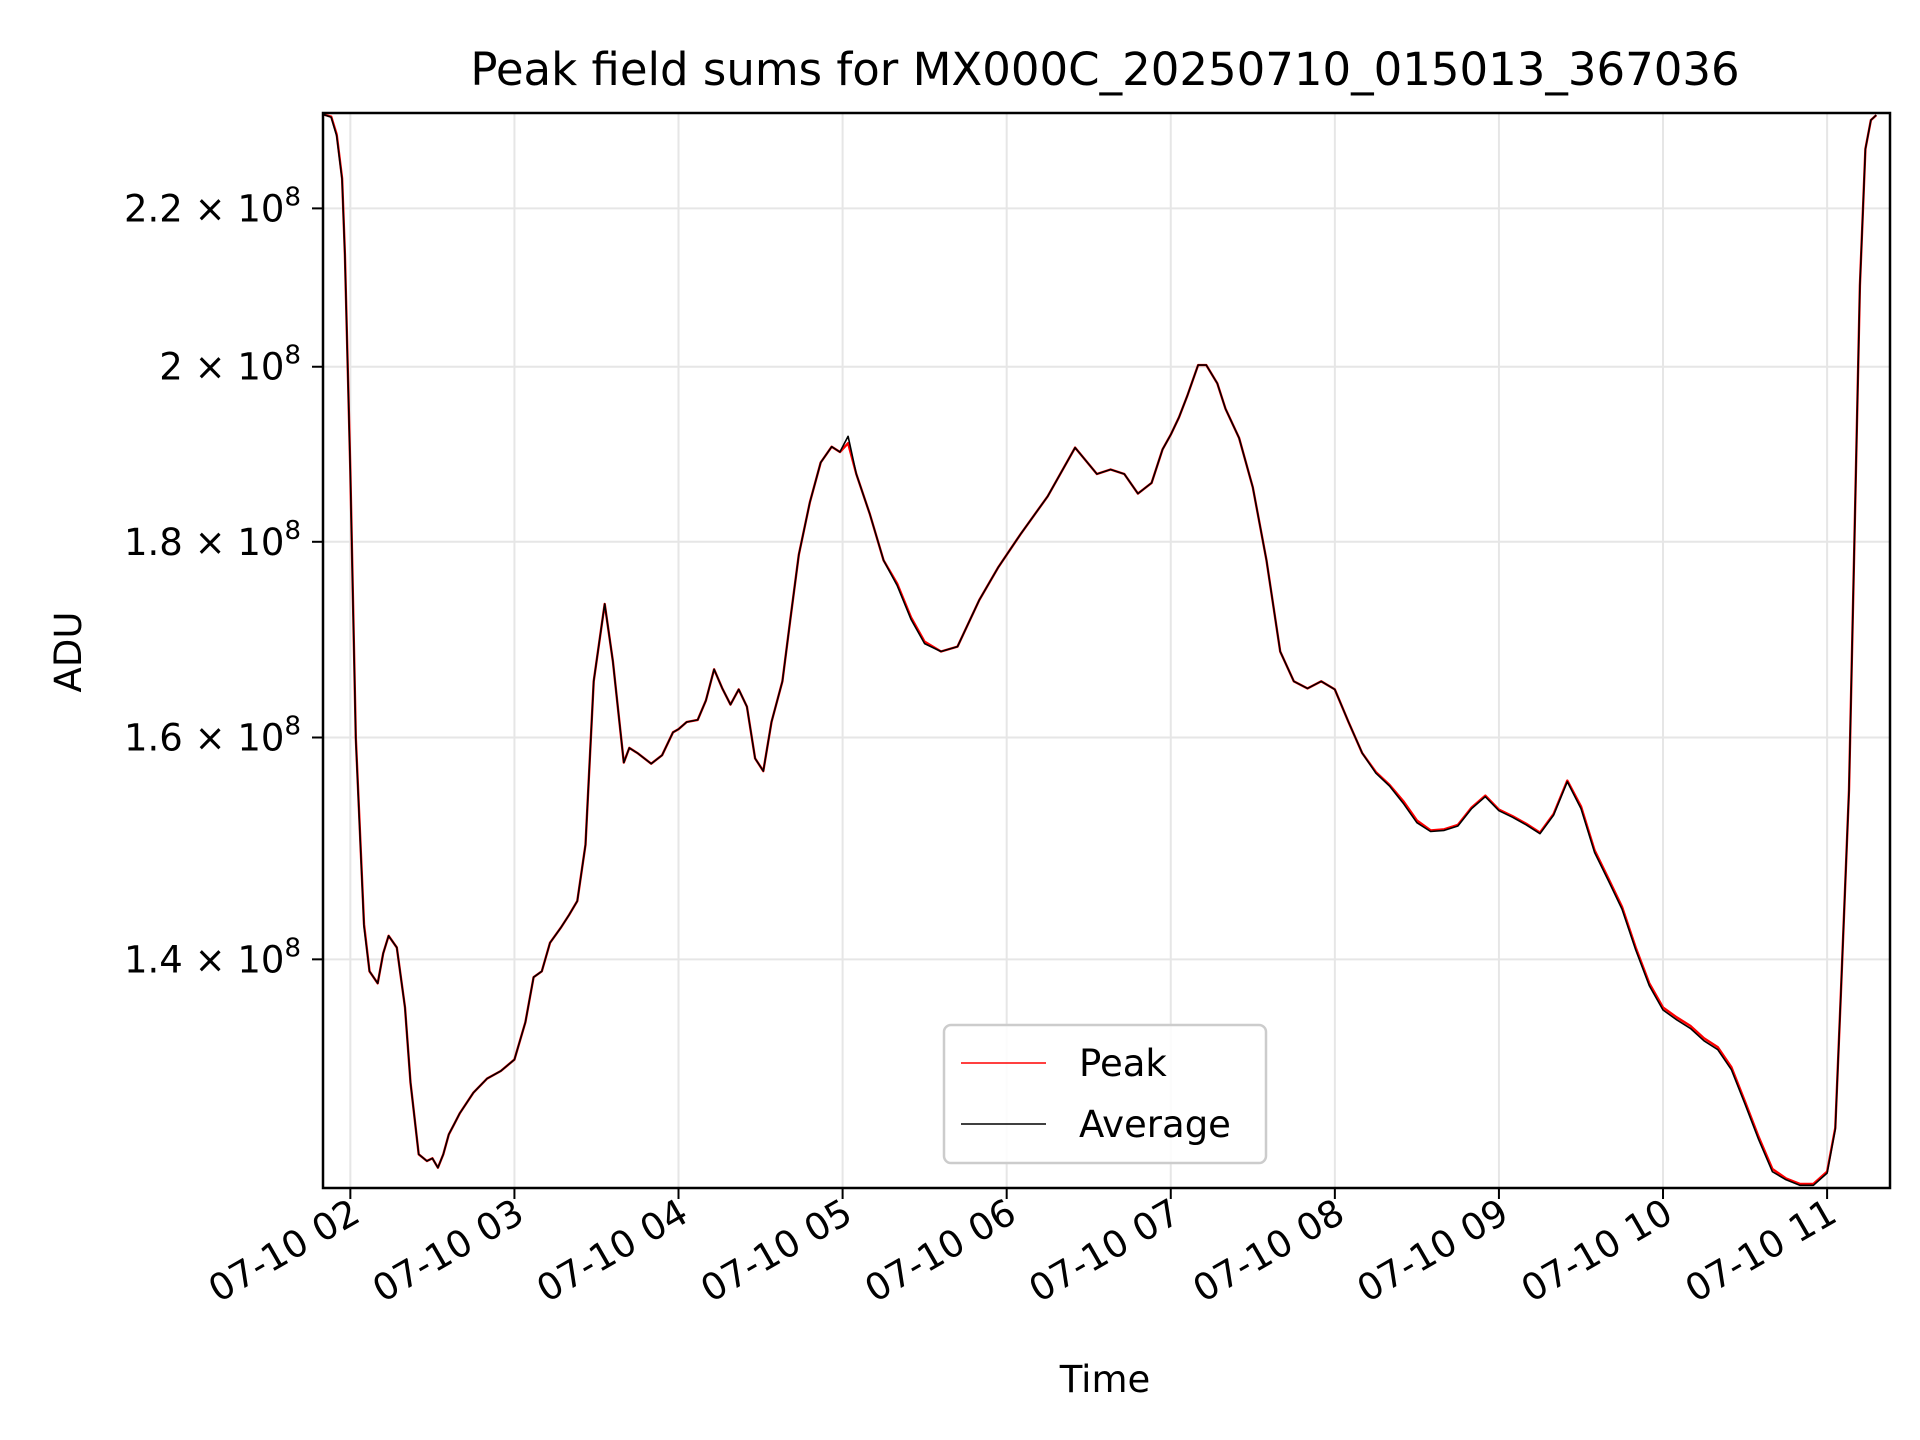 The image size is (1920, 1440). I want to click on svg-text: 1.6 × 10⁸, so click(212, 735).